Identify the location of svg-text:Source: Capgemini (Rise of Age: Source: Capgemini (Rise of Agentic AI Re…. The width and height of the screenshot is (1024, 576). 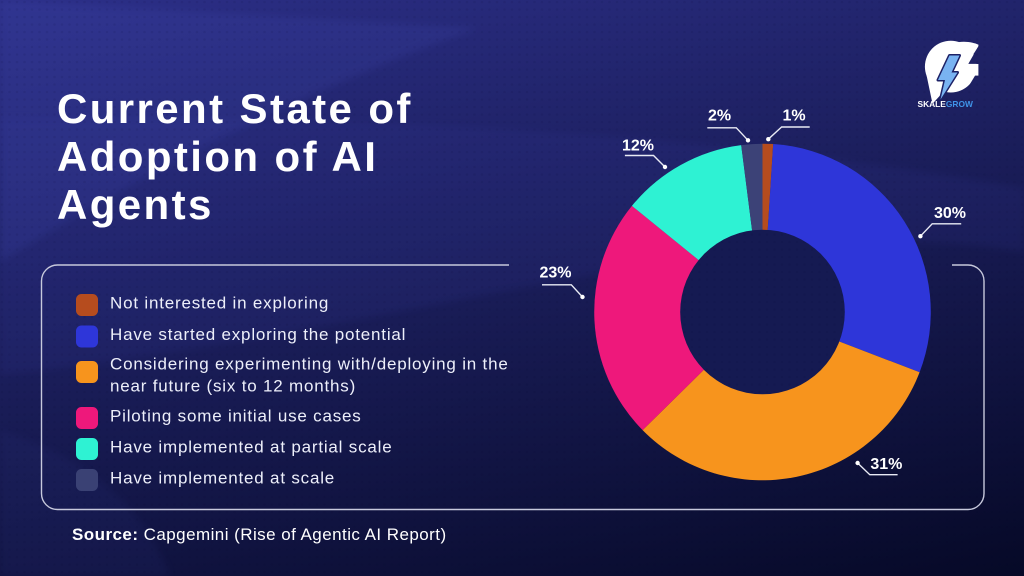
(259, 534).